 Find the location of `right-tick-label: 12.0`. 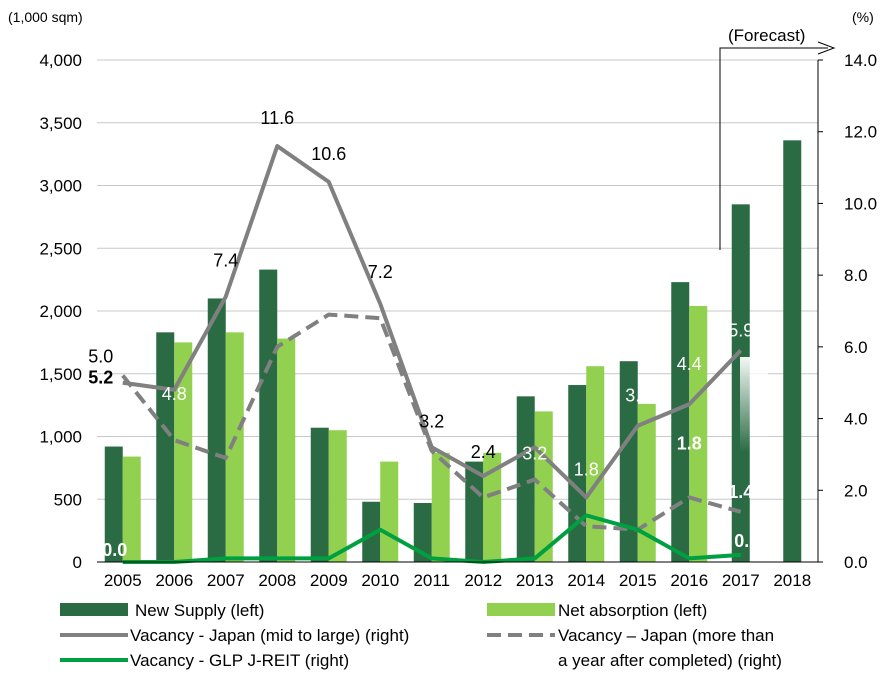

right-tick-label: 12.0 is located at coordinates (860, 132).